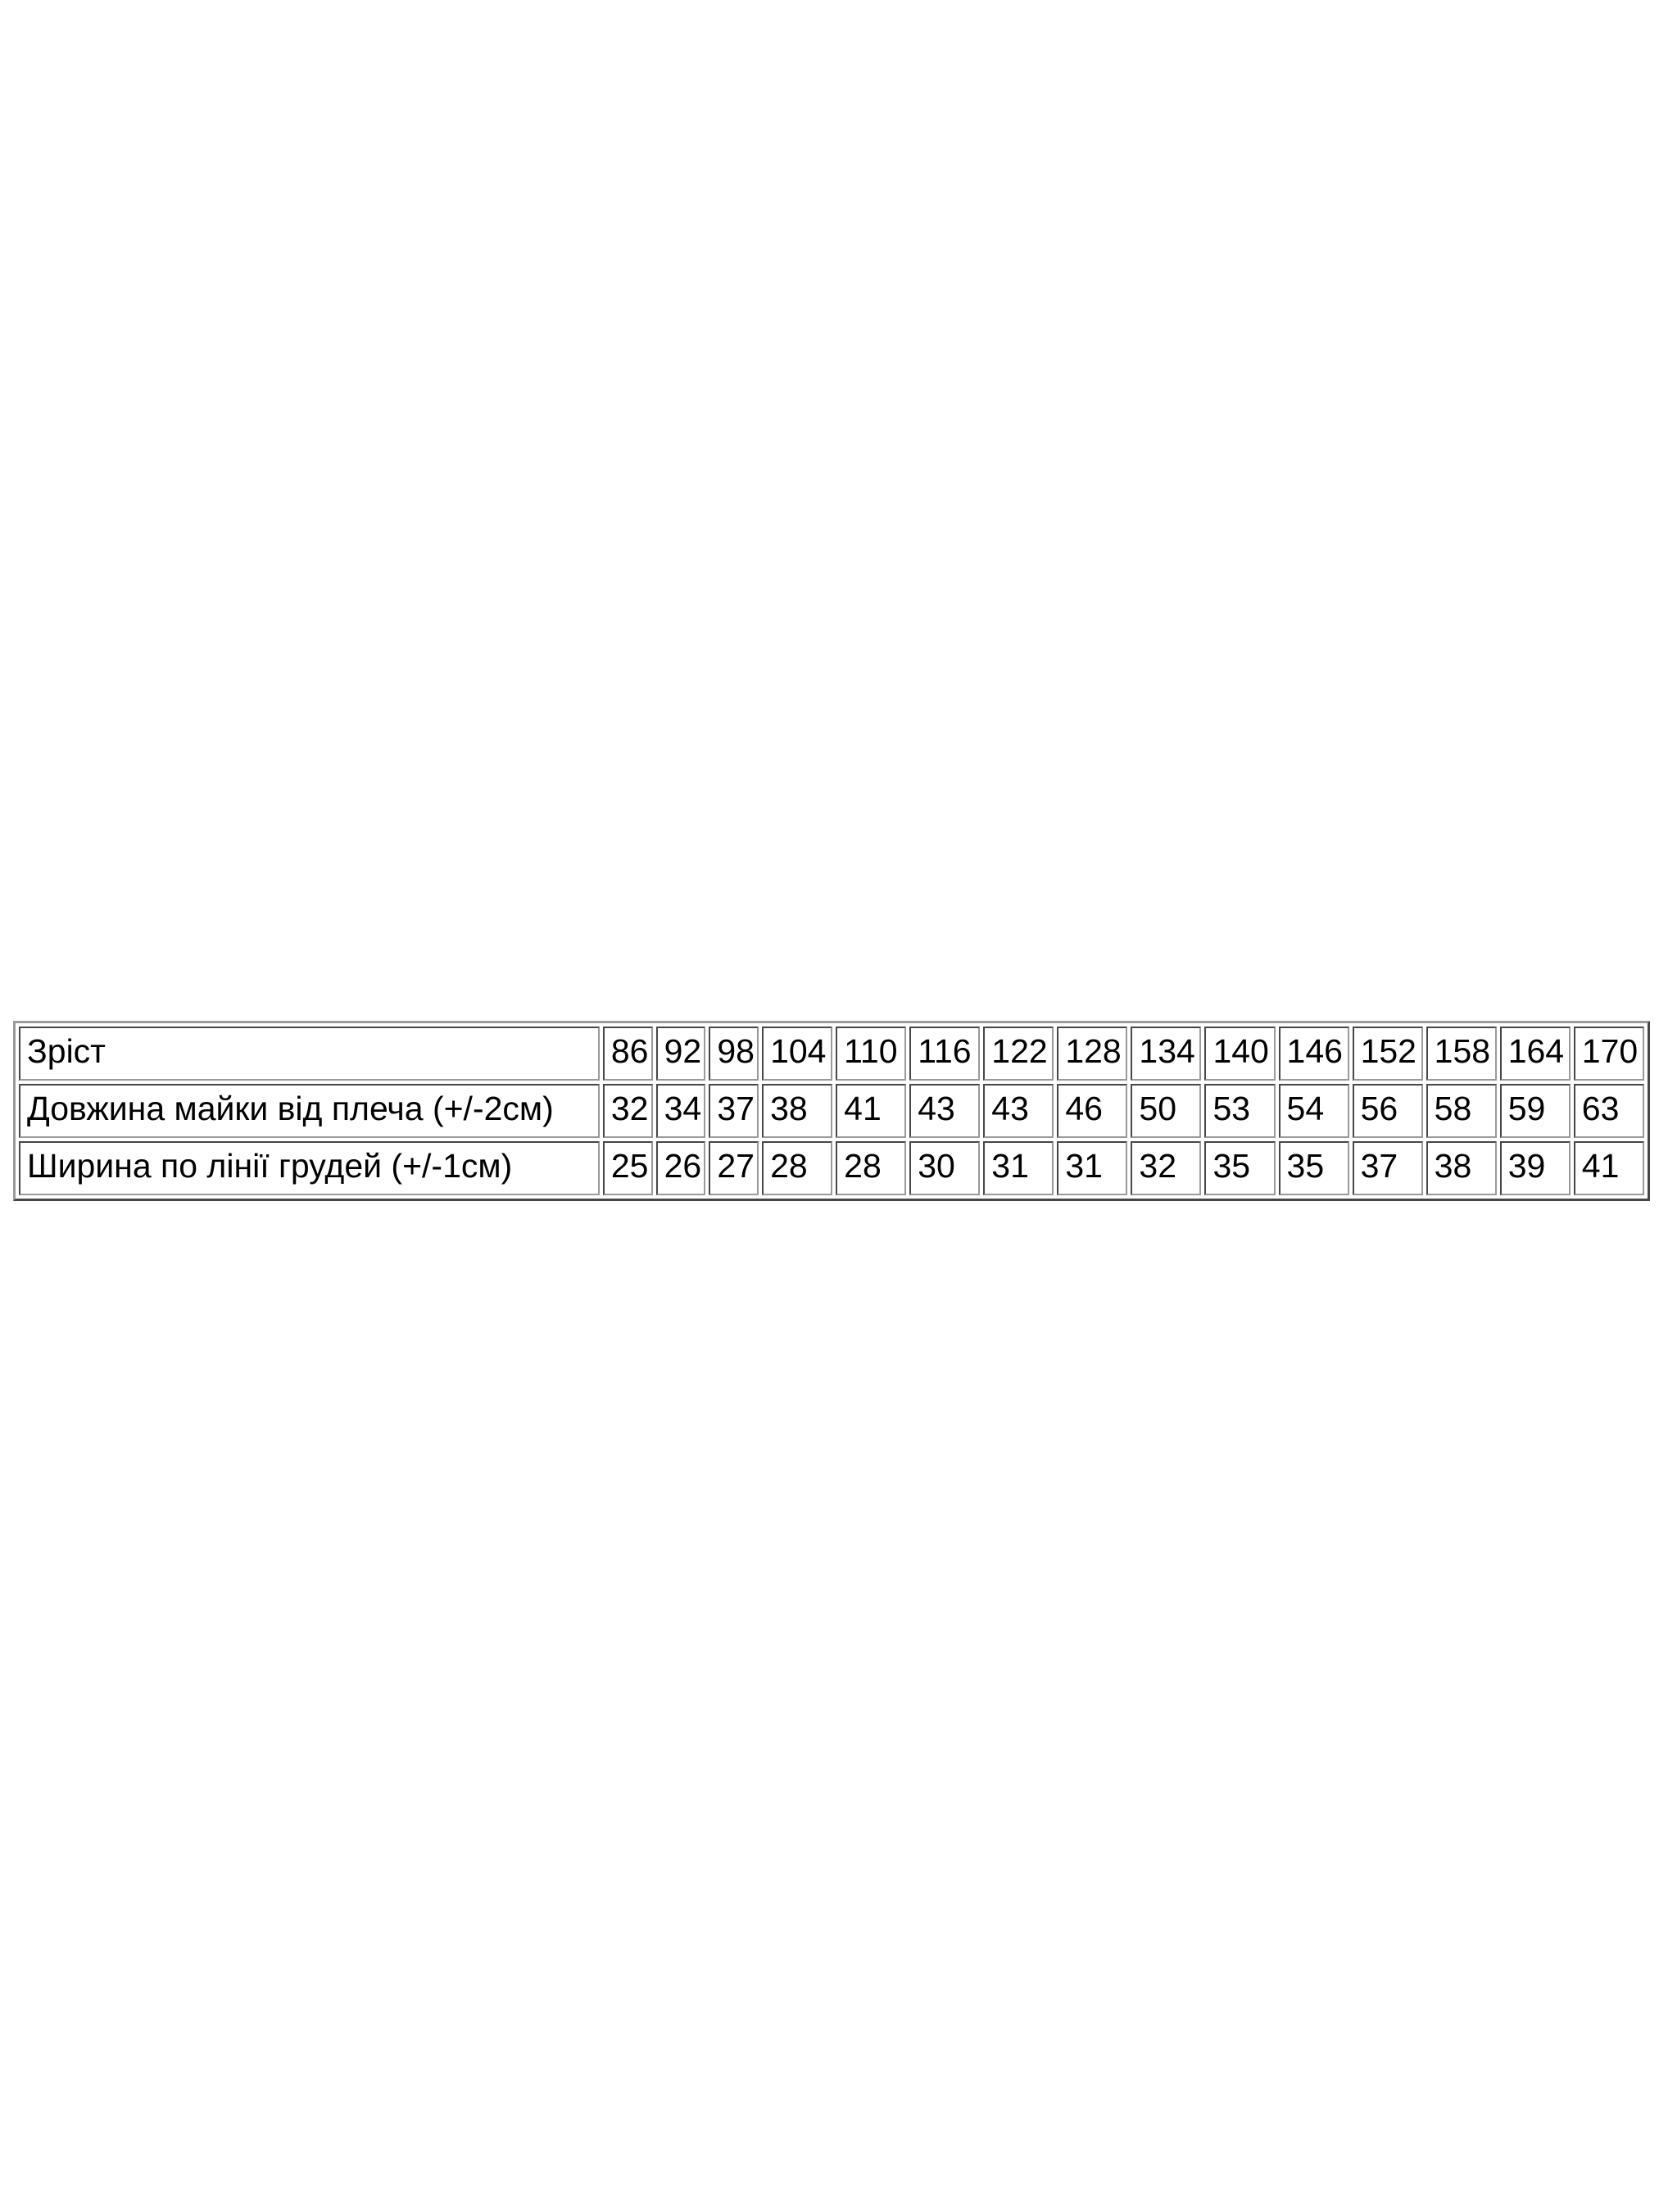 The width and height of the screenshot is (1659, 2212). I want to click on table-cell: 158, so click(1461, 1054).